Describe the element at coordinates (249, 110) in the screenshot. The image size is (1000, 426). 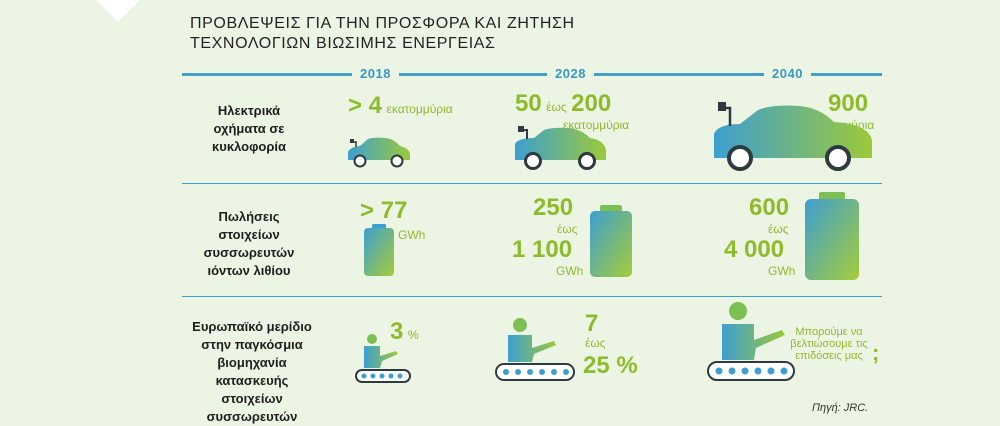
I see `row-label-line: Ηλεκτρικά` at that location.